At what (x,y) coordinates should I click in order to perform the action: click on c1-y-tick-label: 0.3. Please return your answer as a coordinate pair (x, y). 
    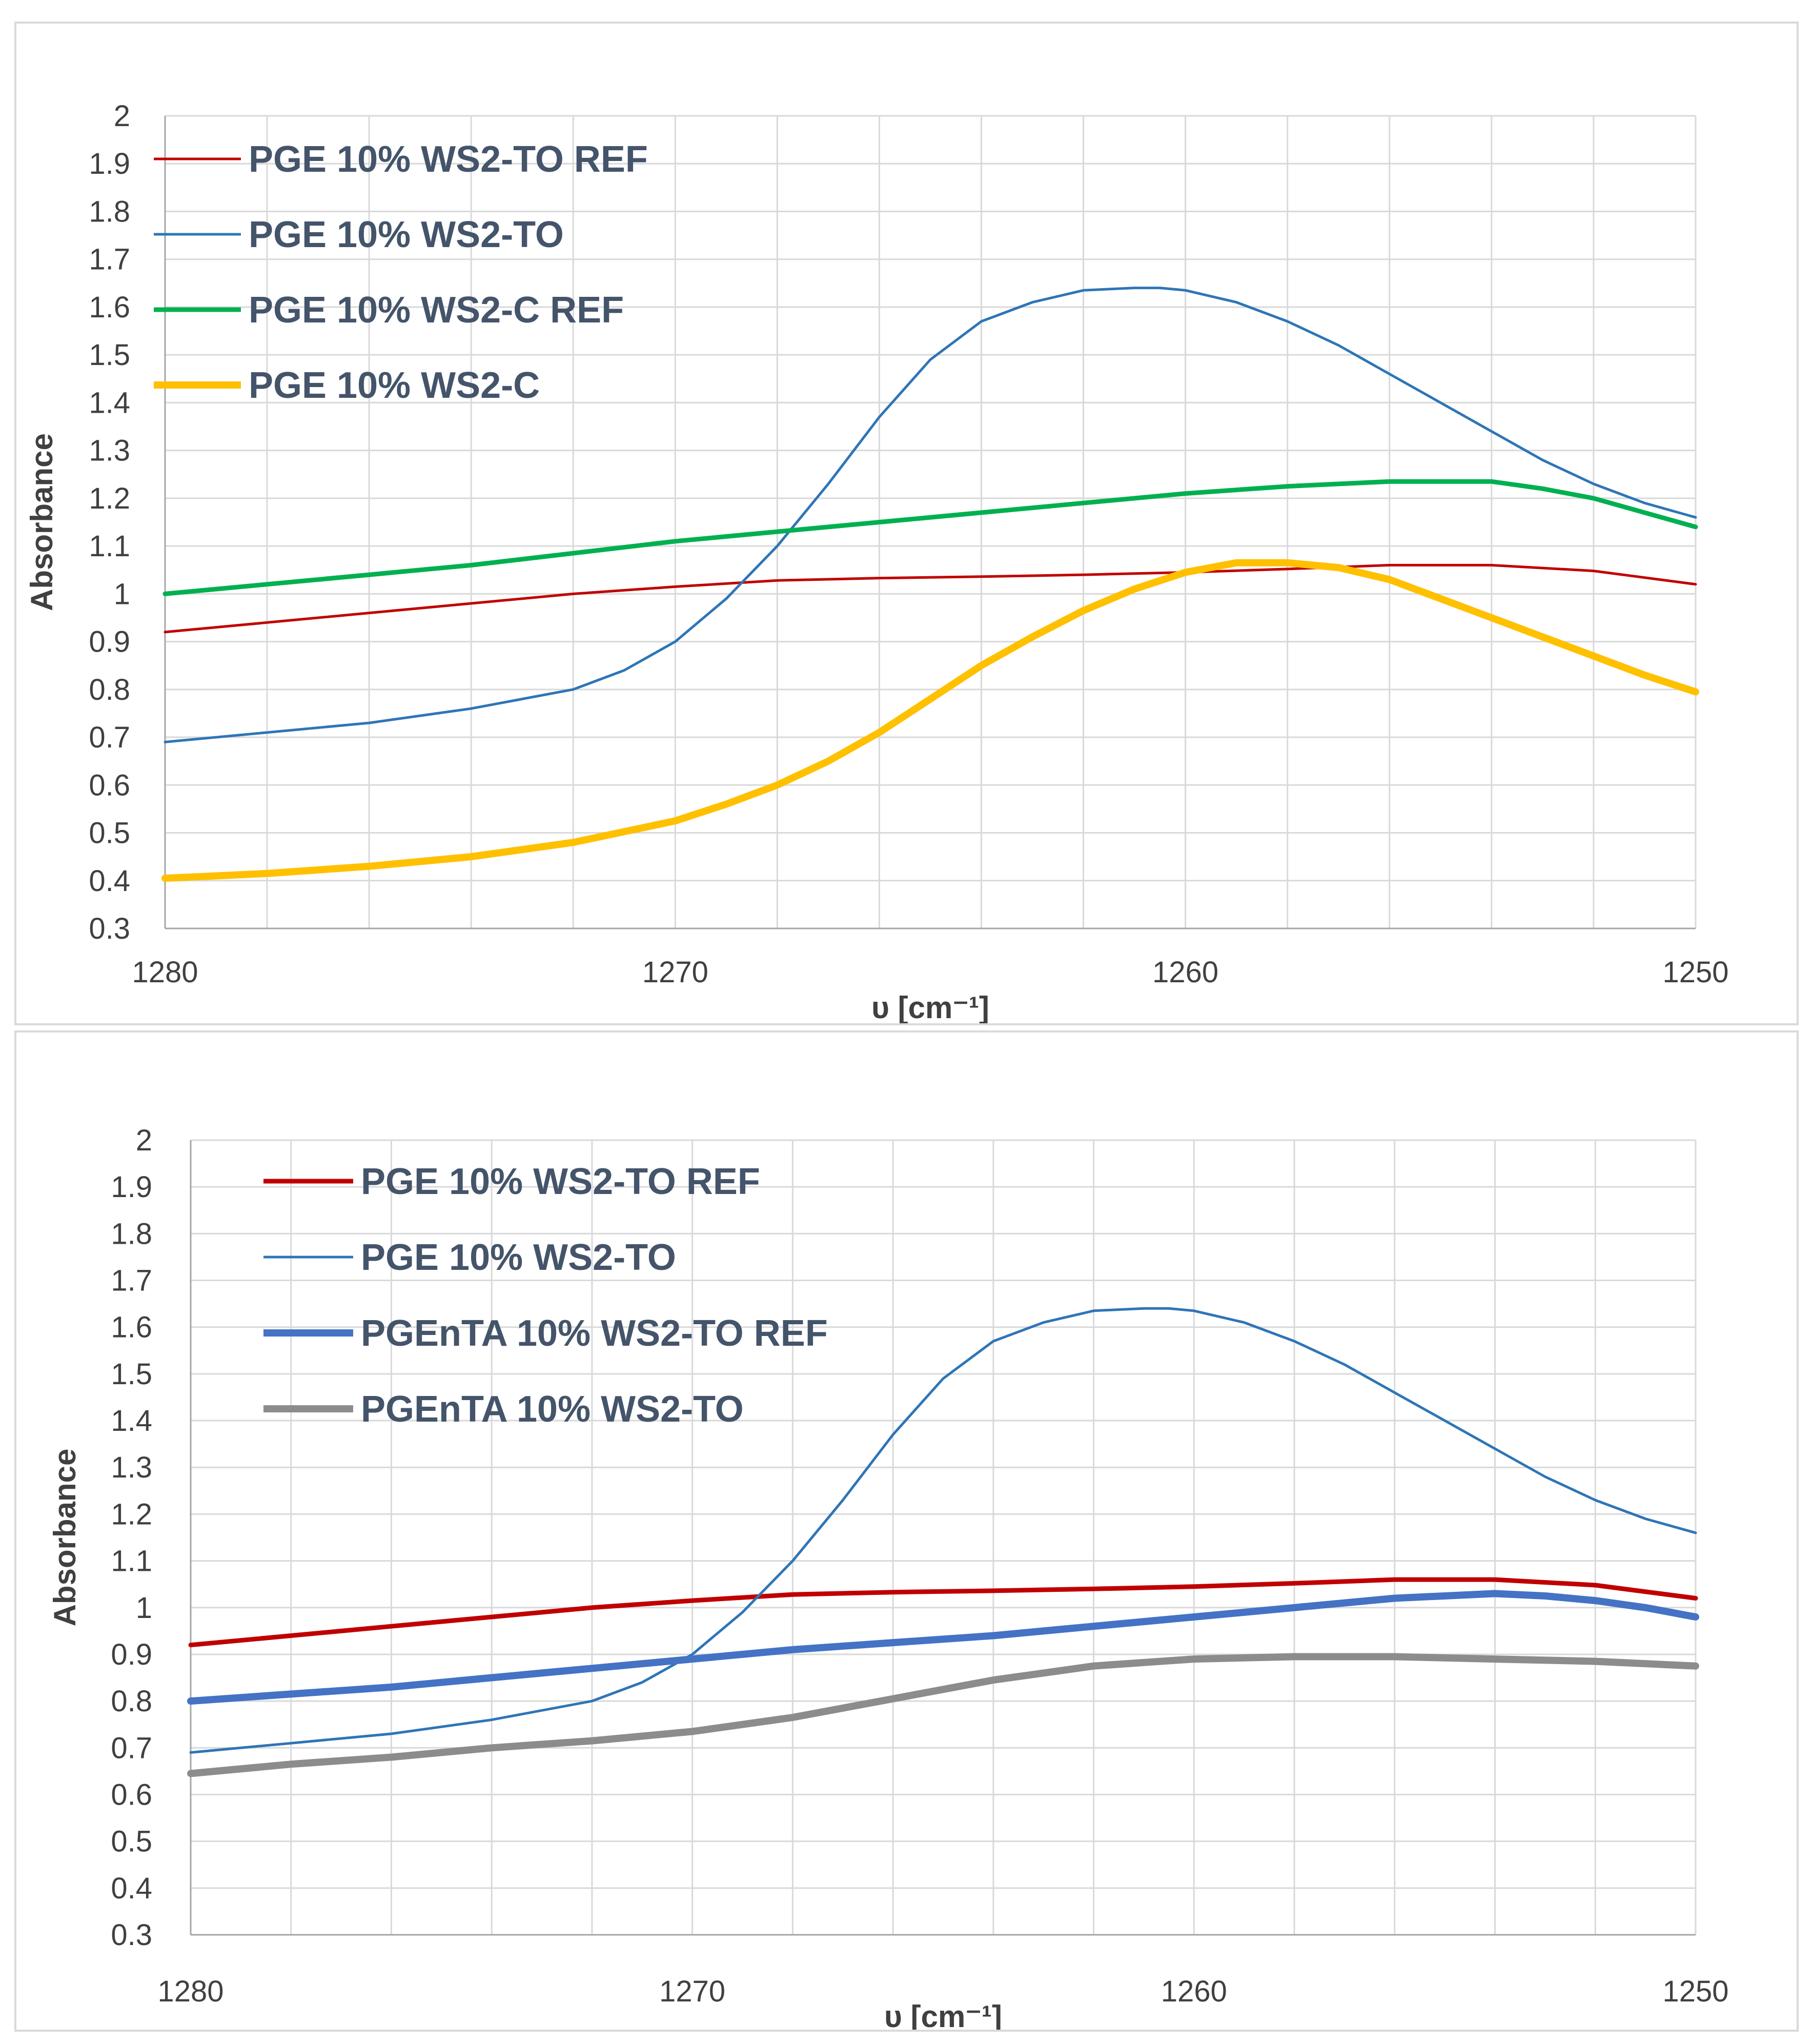
    Looking at the image, I should click on (131, 1935).